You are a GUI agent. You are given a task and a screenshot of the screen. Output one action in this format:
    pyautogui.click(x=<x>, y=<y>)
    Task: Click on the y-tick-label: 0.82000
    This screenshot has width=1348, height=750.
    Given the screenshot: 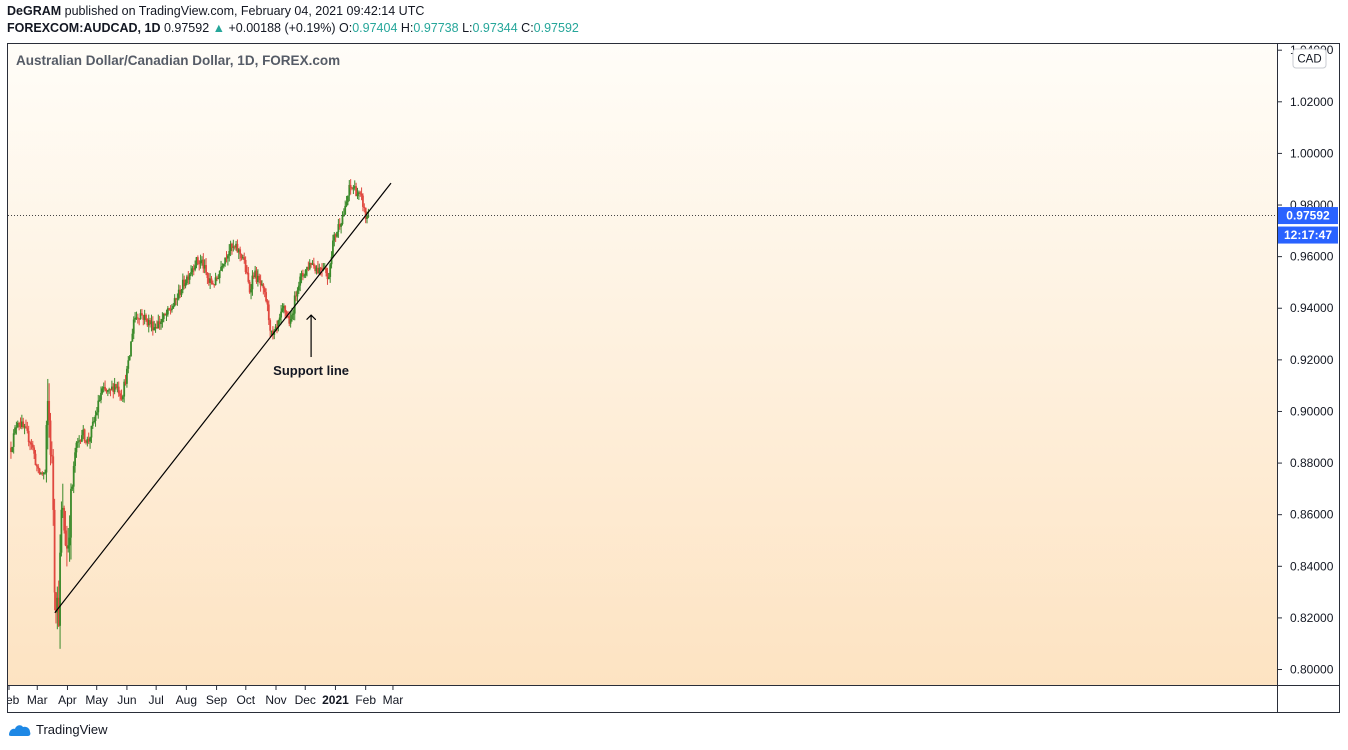 What is the action you would take?
    pyautogui.click(x=1312, y=618)
    